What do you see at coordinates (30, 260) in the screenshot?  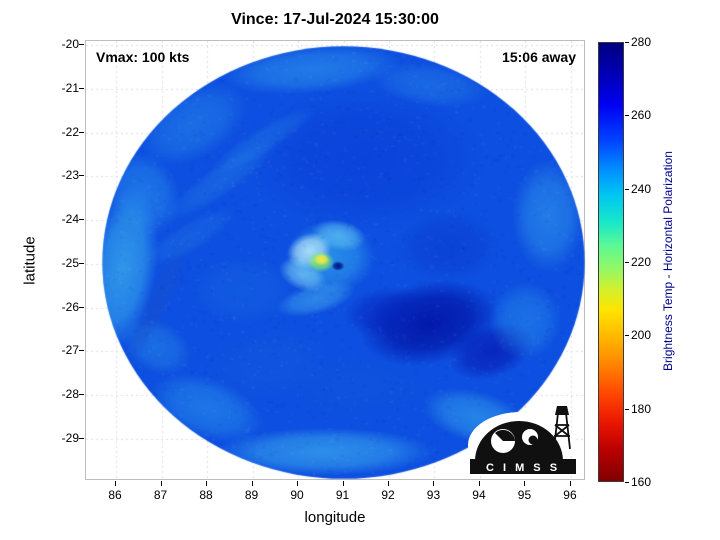 I see `y-axis-label: latitude` at bounding box center [30, 260].